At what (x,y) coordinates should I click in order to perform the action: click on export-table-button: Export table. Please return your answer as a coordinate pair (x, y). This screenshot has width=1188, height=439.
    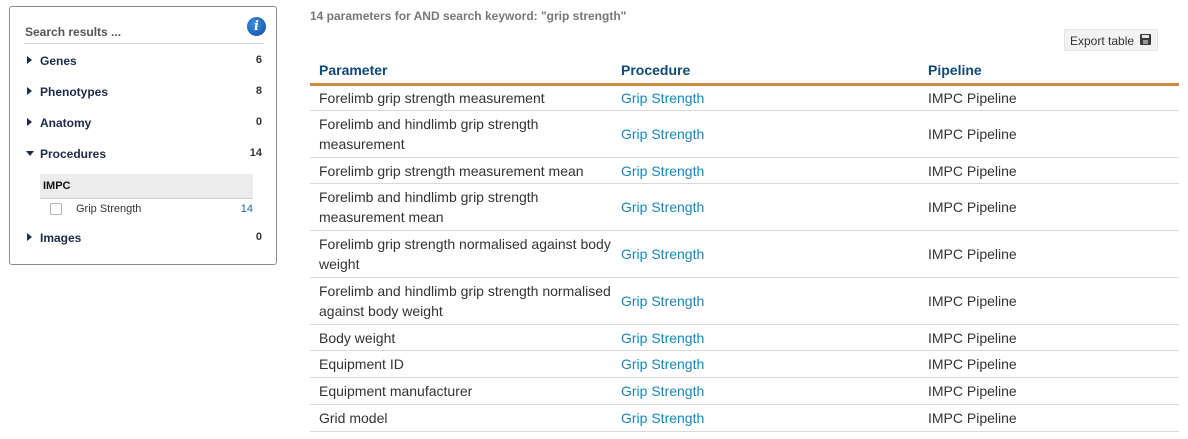
    Looking at the image, I should click on (1111, 40).